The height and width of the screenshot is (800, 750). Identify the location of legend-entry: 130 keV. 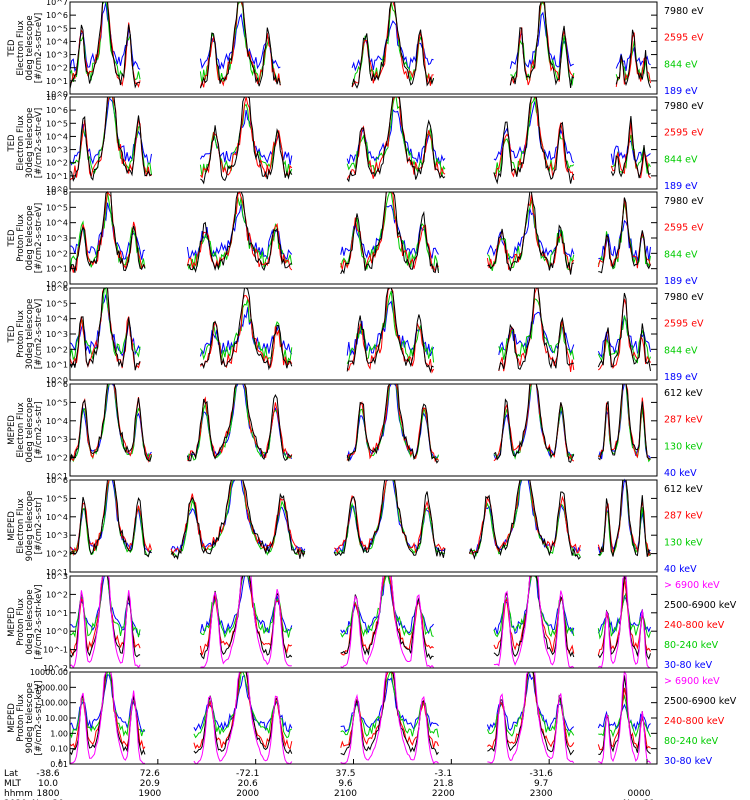
(683, 446).